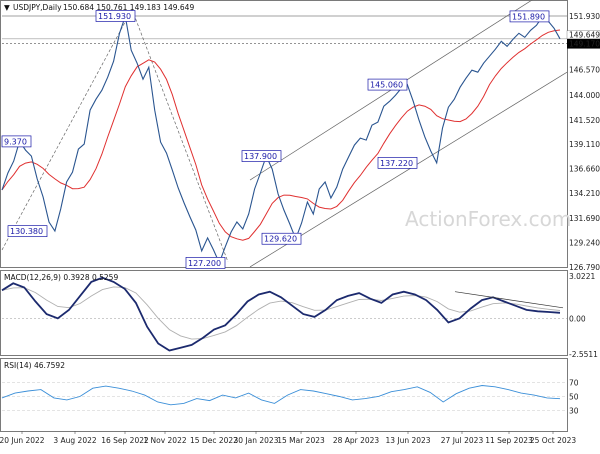  What do you see at coordinates (574, 410) in the screenshot?
I see `rsi-tick-label: 30` at bounding box center [574, 410].